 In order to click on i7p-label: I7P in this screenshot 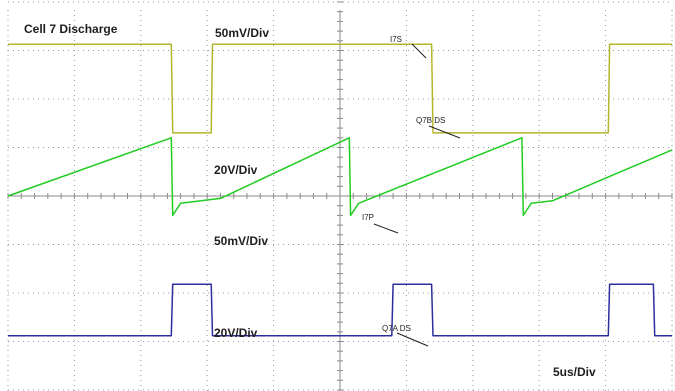, I will do `click(368, 217)`.